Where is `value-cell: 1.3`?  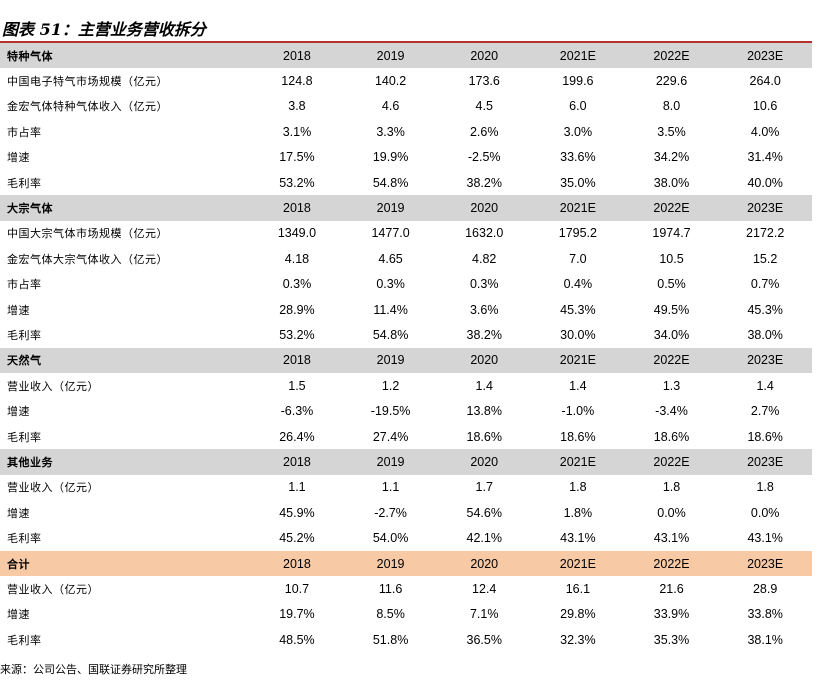 value-cell: 1.3 is located at coordinates (671, 385).